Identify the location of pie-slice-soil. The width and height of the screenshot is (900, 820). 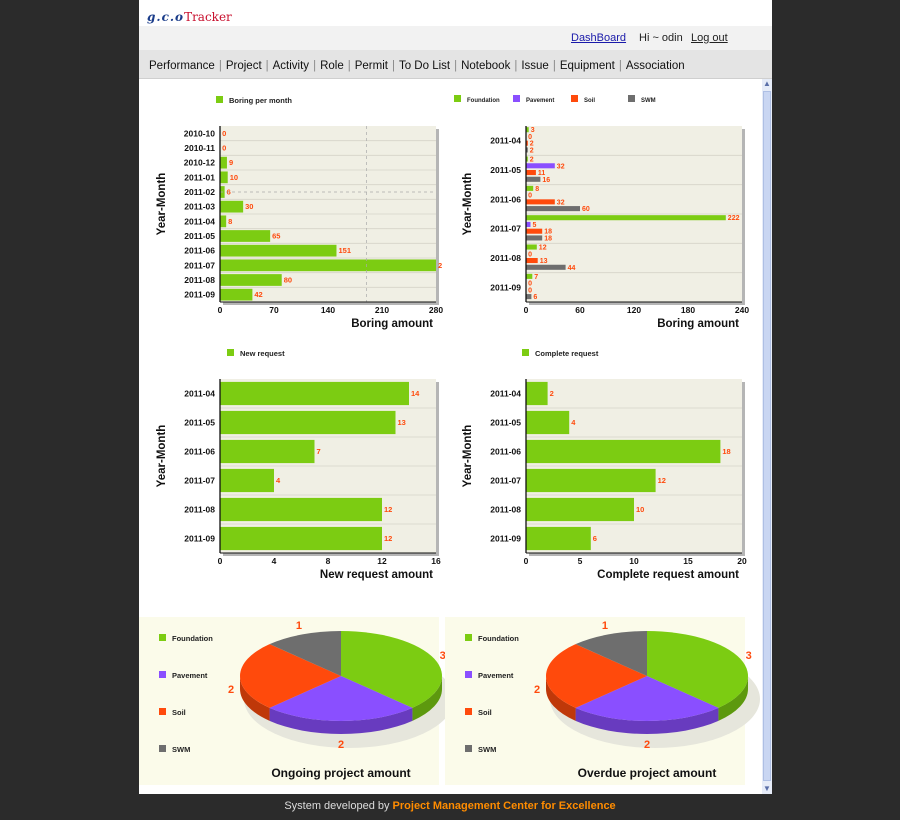
(596, 676).